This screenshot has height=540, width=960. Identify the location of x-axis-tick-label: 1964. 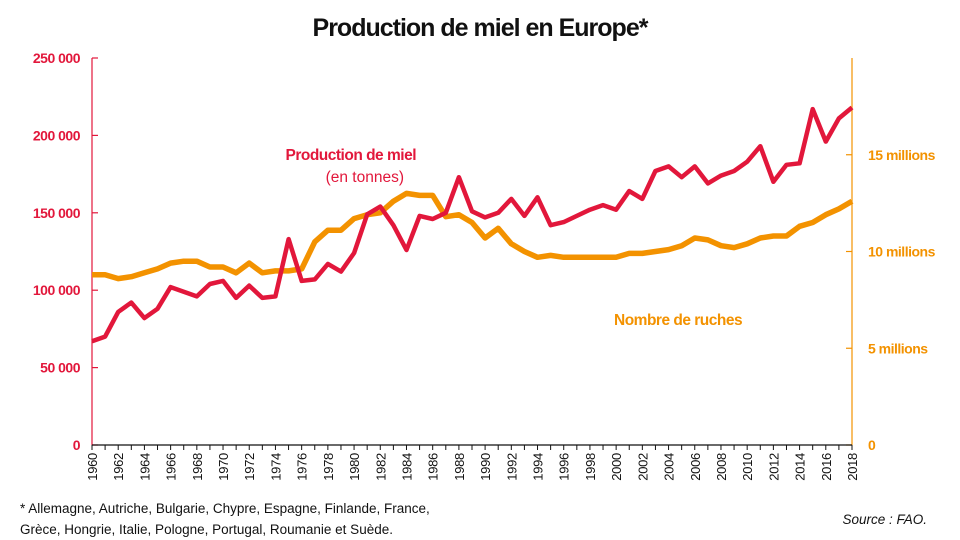
(144, 467).